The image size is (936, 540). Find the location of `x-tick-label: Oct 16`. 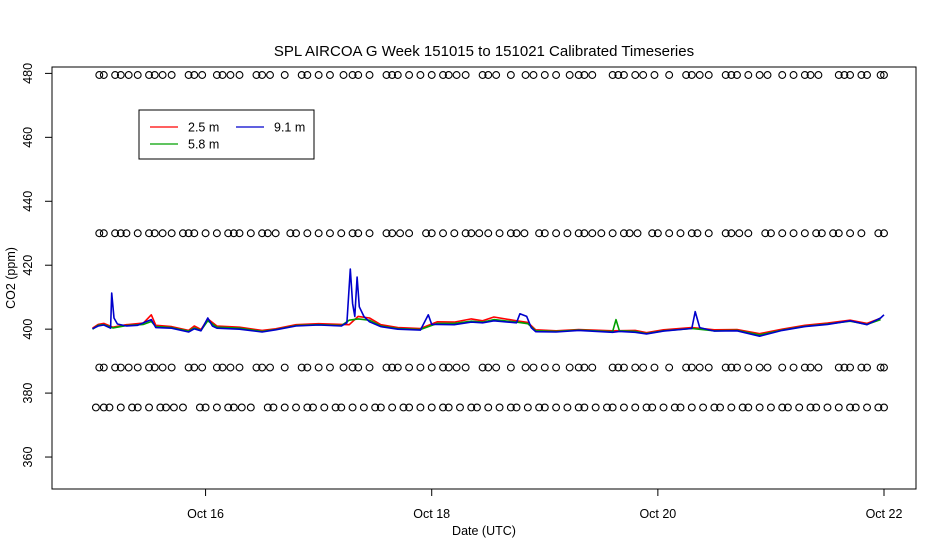

x-tick-label: Oct 16 is located at coordinates (205, 514).